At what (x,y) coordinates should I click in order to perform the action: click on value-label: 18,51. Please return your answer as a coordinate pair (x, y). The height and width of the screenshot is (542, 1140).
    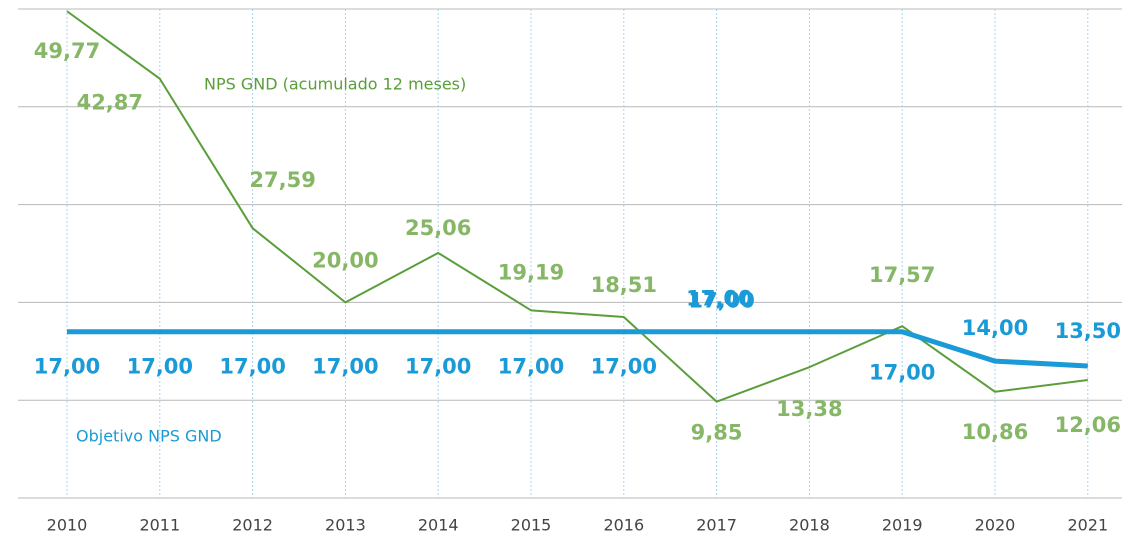
    Looking at the image, I should click on (624, 285).